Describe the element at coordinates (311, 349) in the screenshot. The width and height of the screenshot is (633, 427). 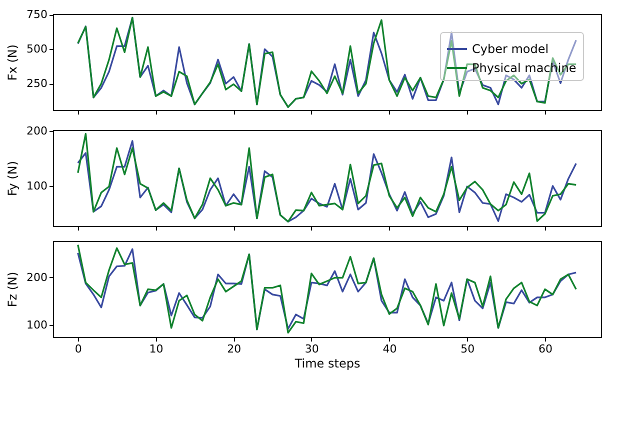
I see `x-tick-label: 30` at that location.